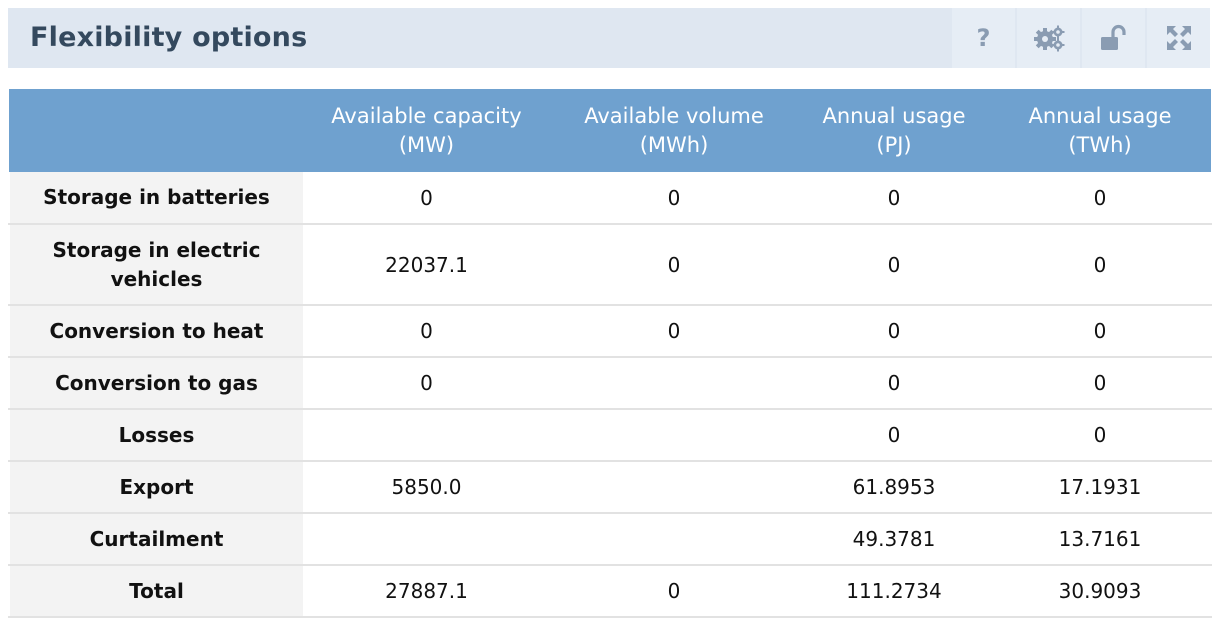  Describe the element at coordinates (426, 591) in the screenshot. I see `table-cell: 27887.1` at that location.